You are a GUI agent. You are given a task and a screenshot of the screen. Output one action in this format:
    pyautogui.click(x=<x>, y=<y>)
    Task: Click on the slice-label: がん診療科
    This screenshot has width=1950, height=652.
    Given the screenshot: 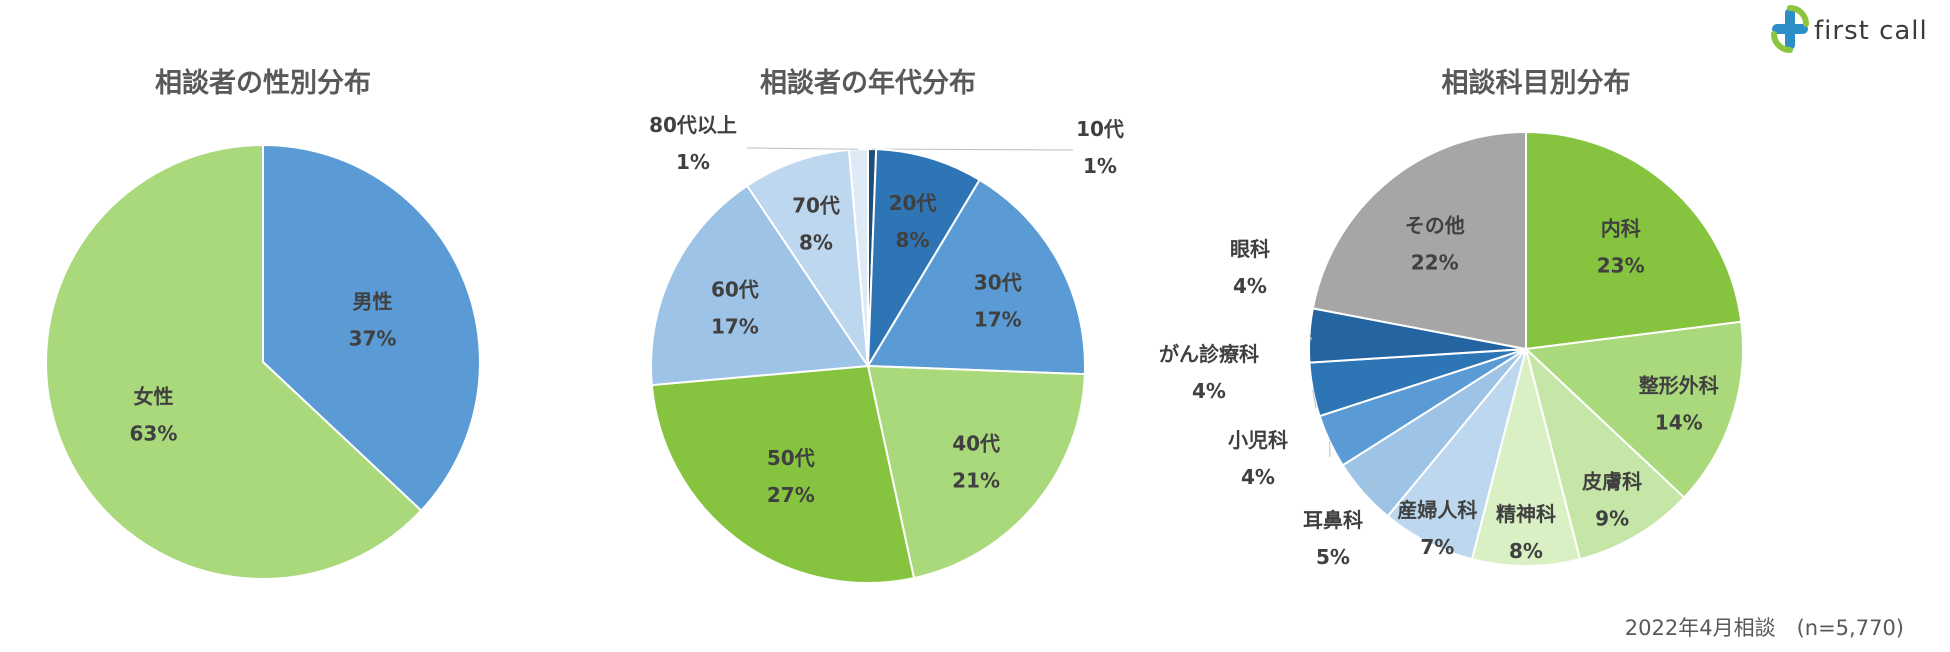 What is the action you would take?
    pyautogui.click(x=1209, y=354)
    